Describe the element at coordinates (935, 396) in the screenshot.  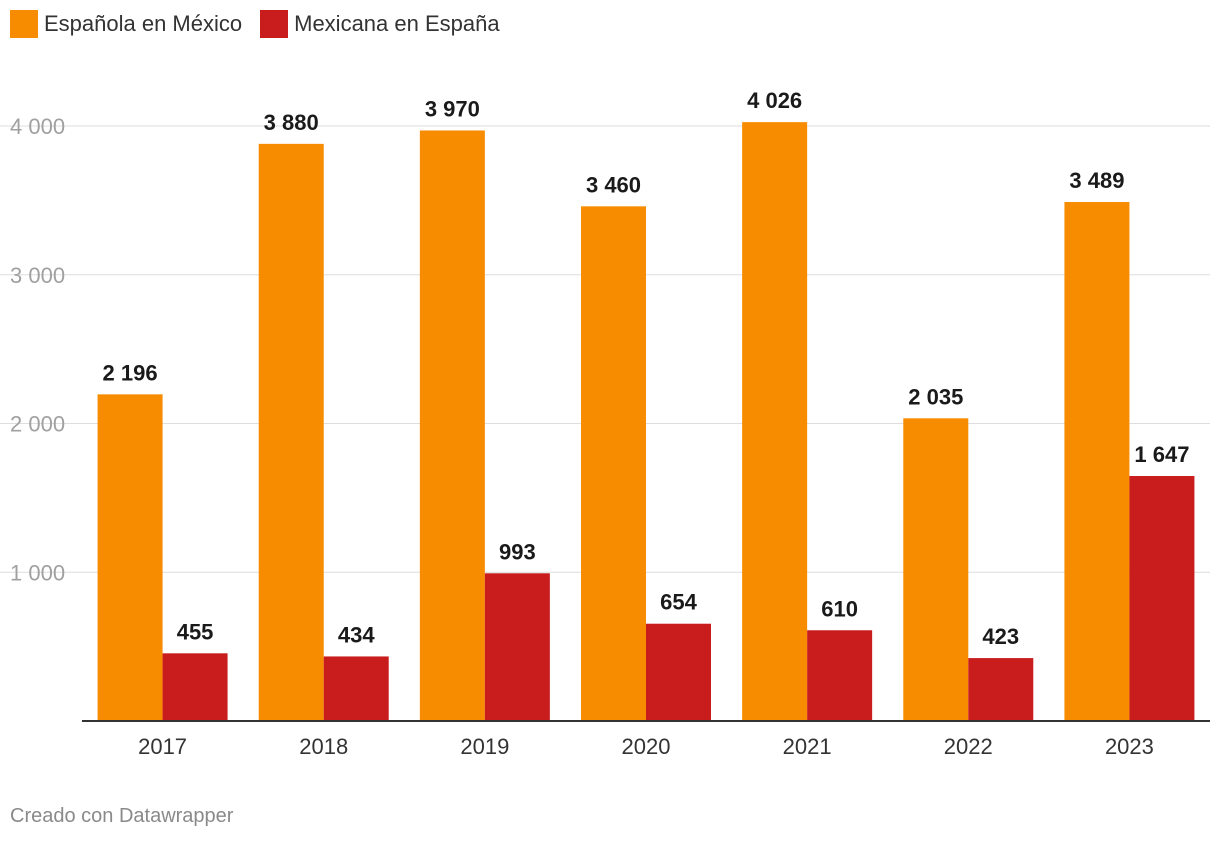
I see `bar-value-label: 2 035` at that location.